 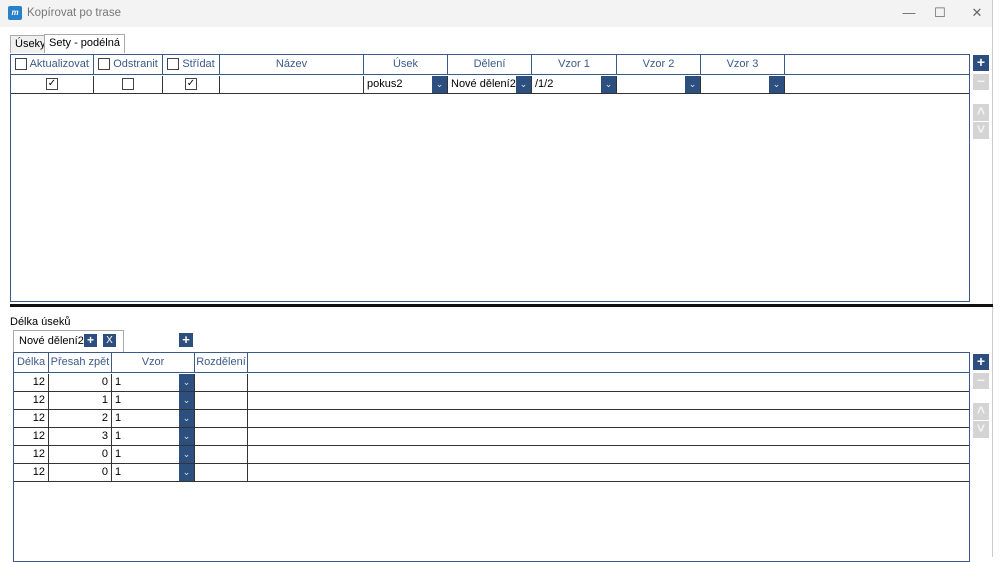 I want to click on length-move-down-button: ˅, so click(x=981, y=429).